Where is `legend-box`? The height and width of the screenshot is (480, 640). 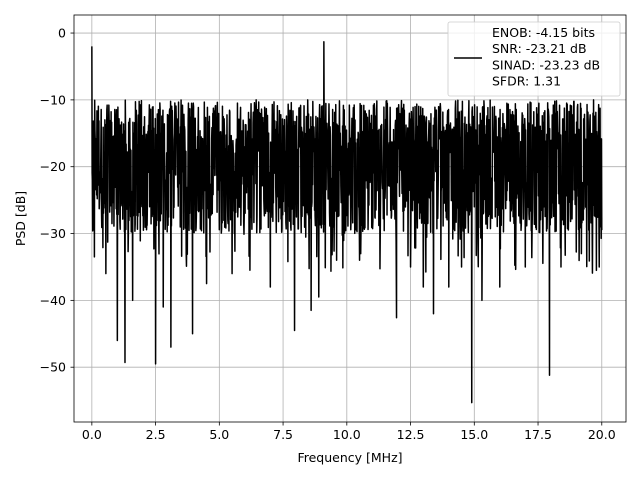
legend-box is located at coordinates (534, 59).